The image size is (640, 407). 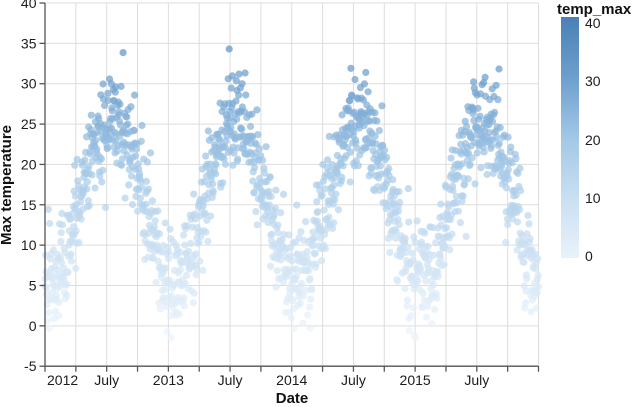 What do you see at coordinates (29, 43) in the screenshot?
I see `y-tick-label: 35` at bounding box center [29, 43].